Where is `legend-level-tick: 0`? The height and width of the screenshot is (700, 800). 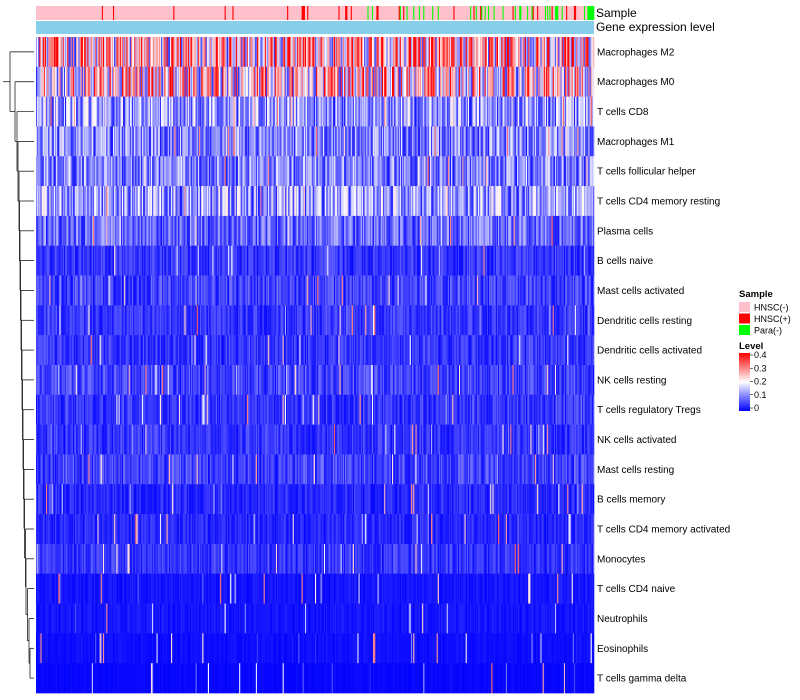 legend-level-tick: 0 is located at coordinates (756, 408).